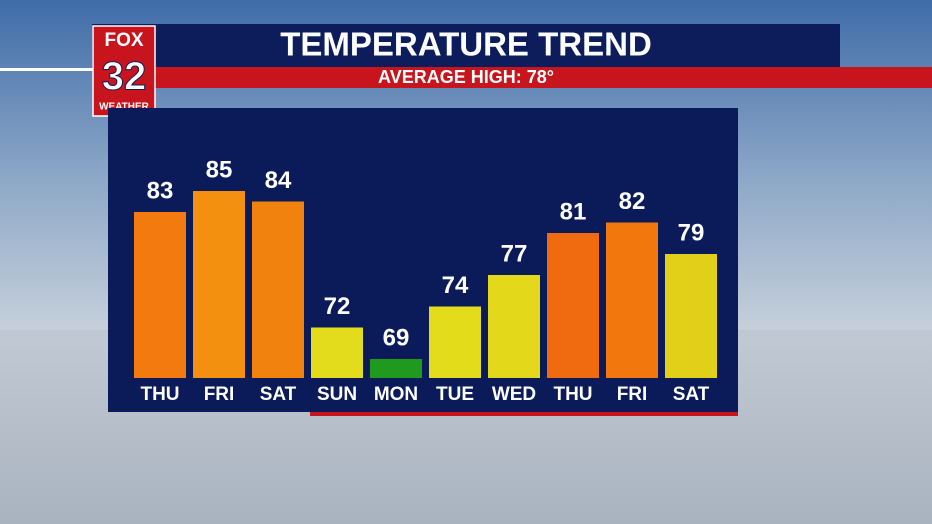  What do you see at coordinates (524, 414) in the screenshot?
I see `panel-underline` at bounding box center [524, 414].